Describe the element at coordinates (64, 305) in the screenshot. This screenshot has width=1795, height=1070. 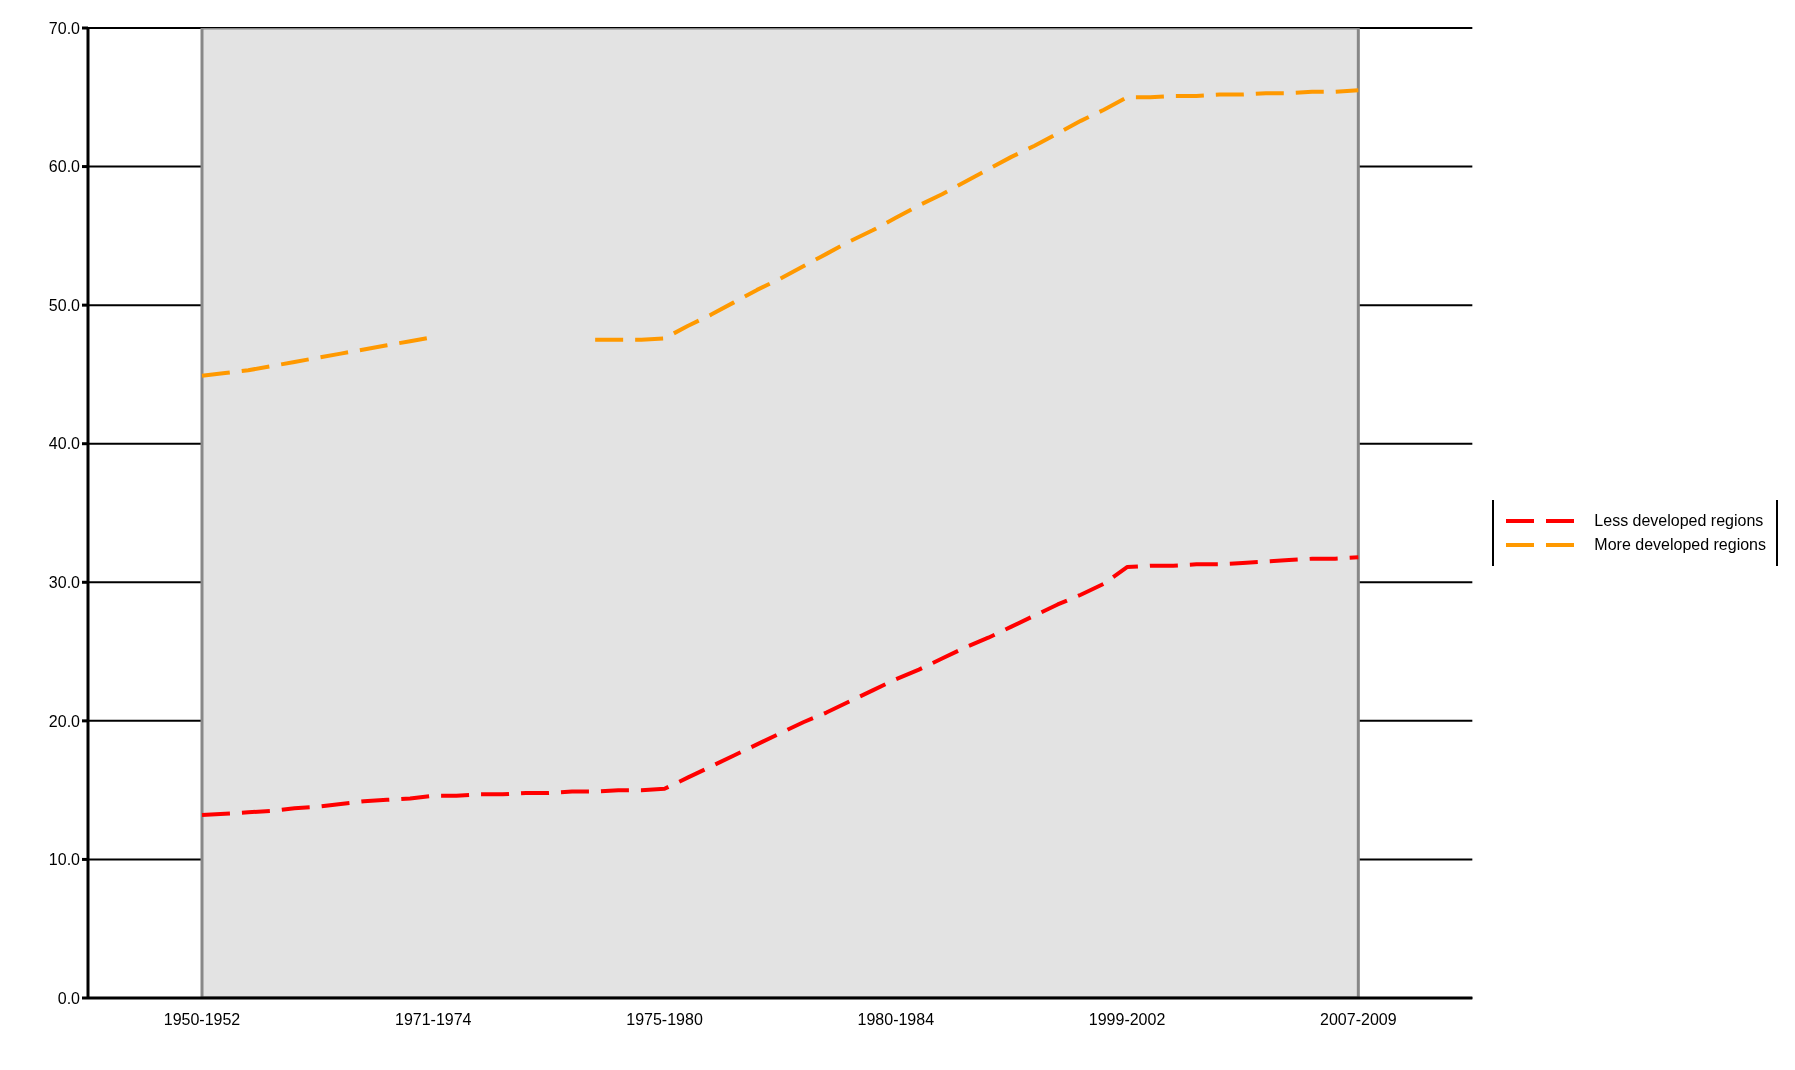
I see `y-tick-label: 50.0` at that location.